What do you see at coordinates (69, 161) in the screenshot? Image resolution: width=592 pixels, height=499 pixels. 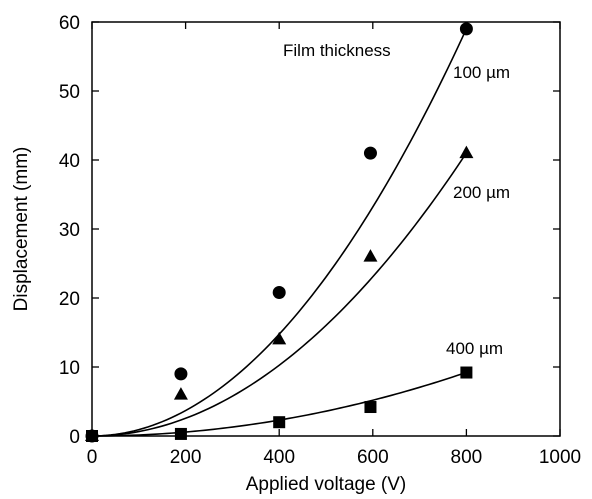 I see `y-tick-label: 40` at bounding box center [69, 161].